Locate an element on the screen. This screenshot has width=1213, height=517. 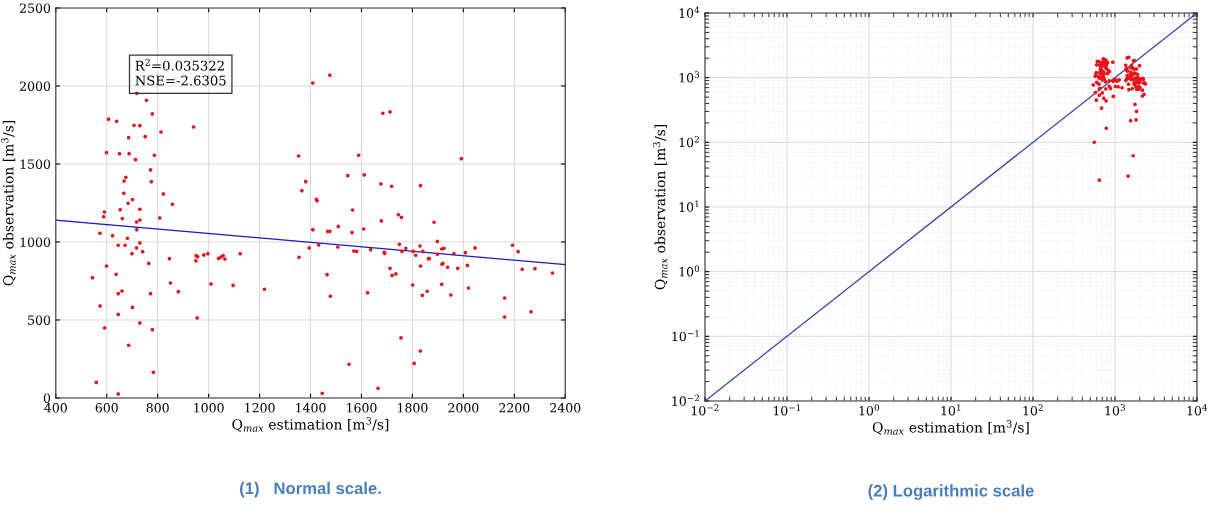
y-tick-label: 10$^{4}$ is located at coordinates (689, 12).